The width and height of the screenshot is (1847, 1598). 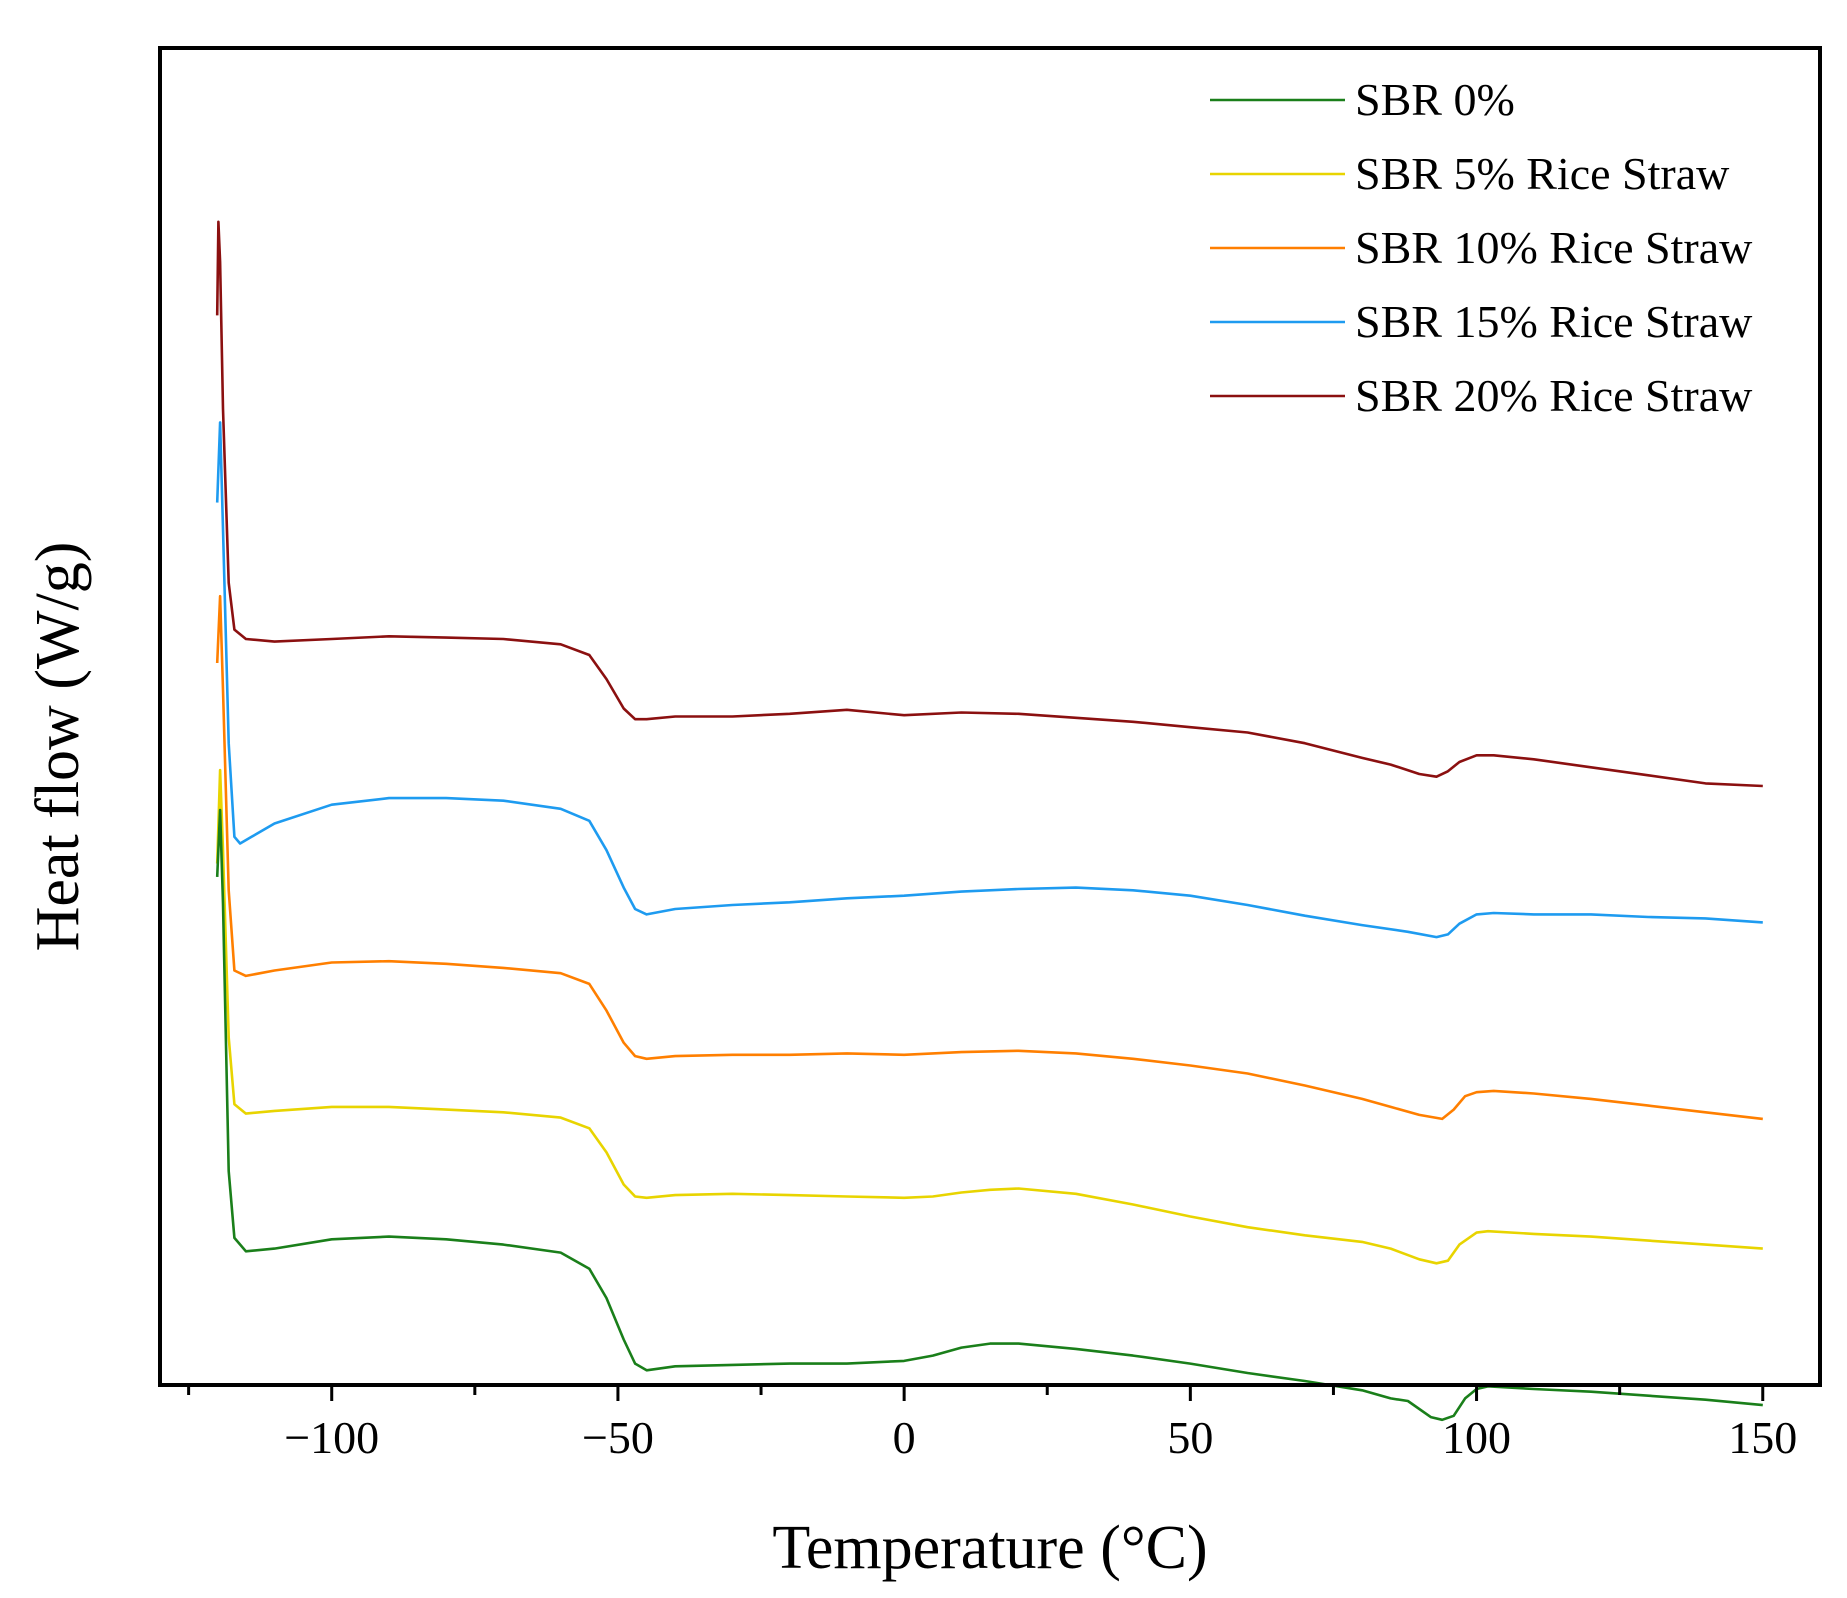 I want to click on x-tick-label--100: −100, so click(x=331, y=1437).